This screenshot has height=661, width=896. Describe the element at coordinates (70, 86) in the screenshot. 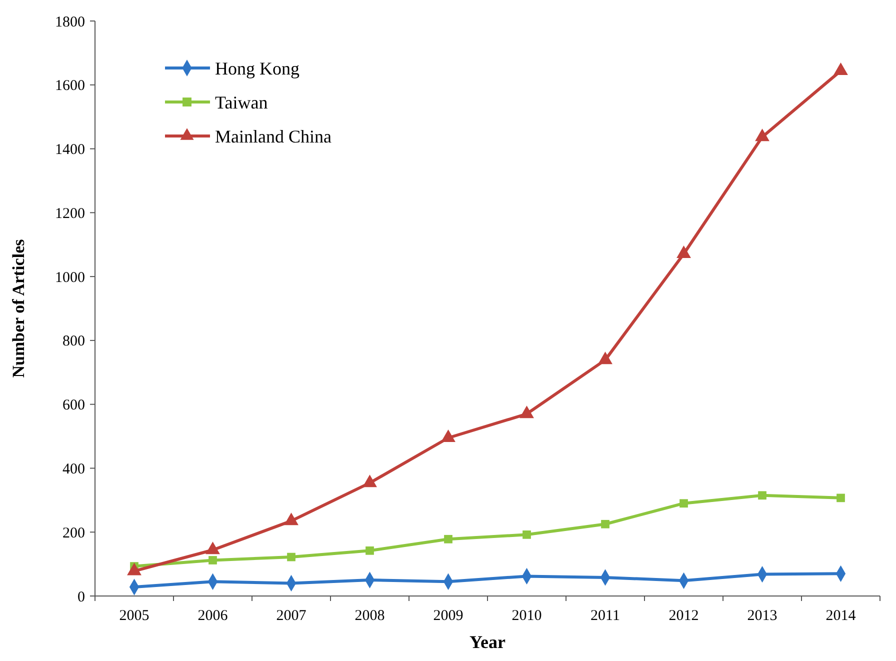

I see `y-tick-label: 1600` at that location.